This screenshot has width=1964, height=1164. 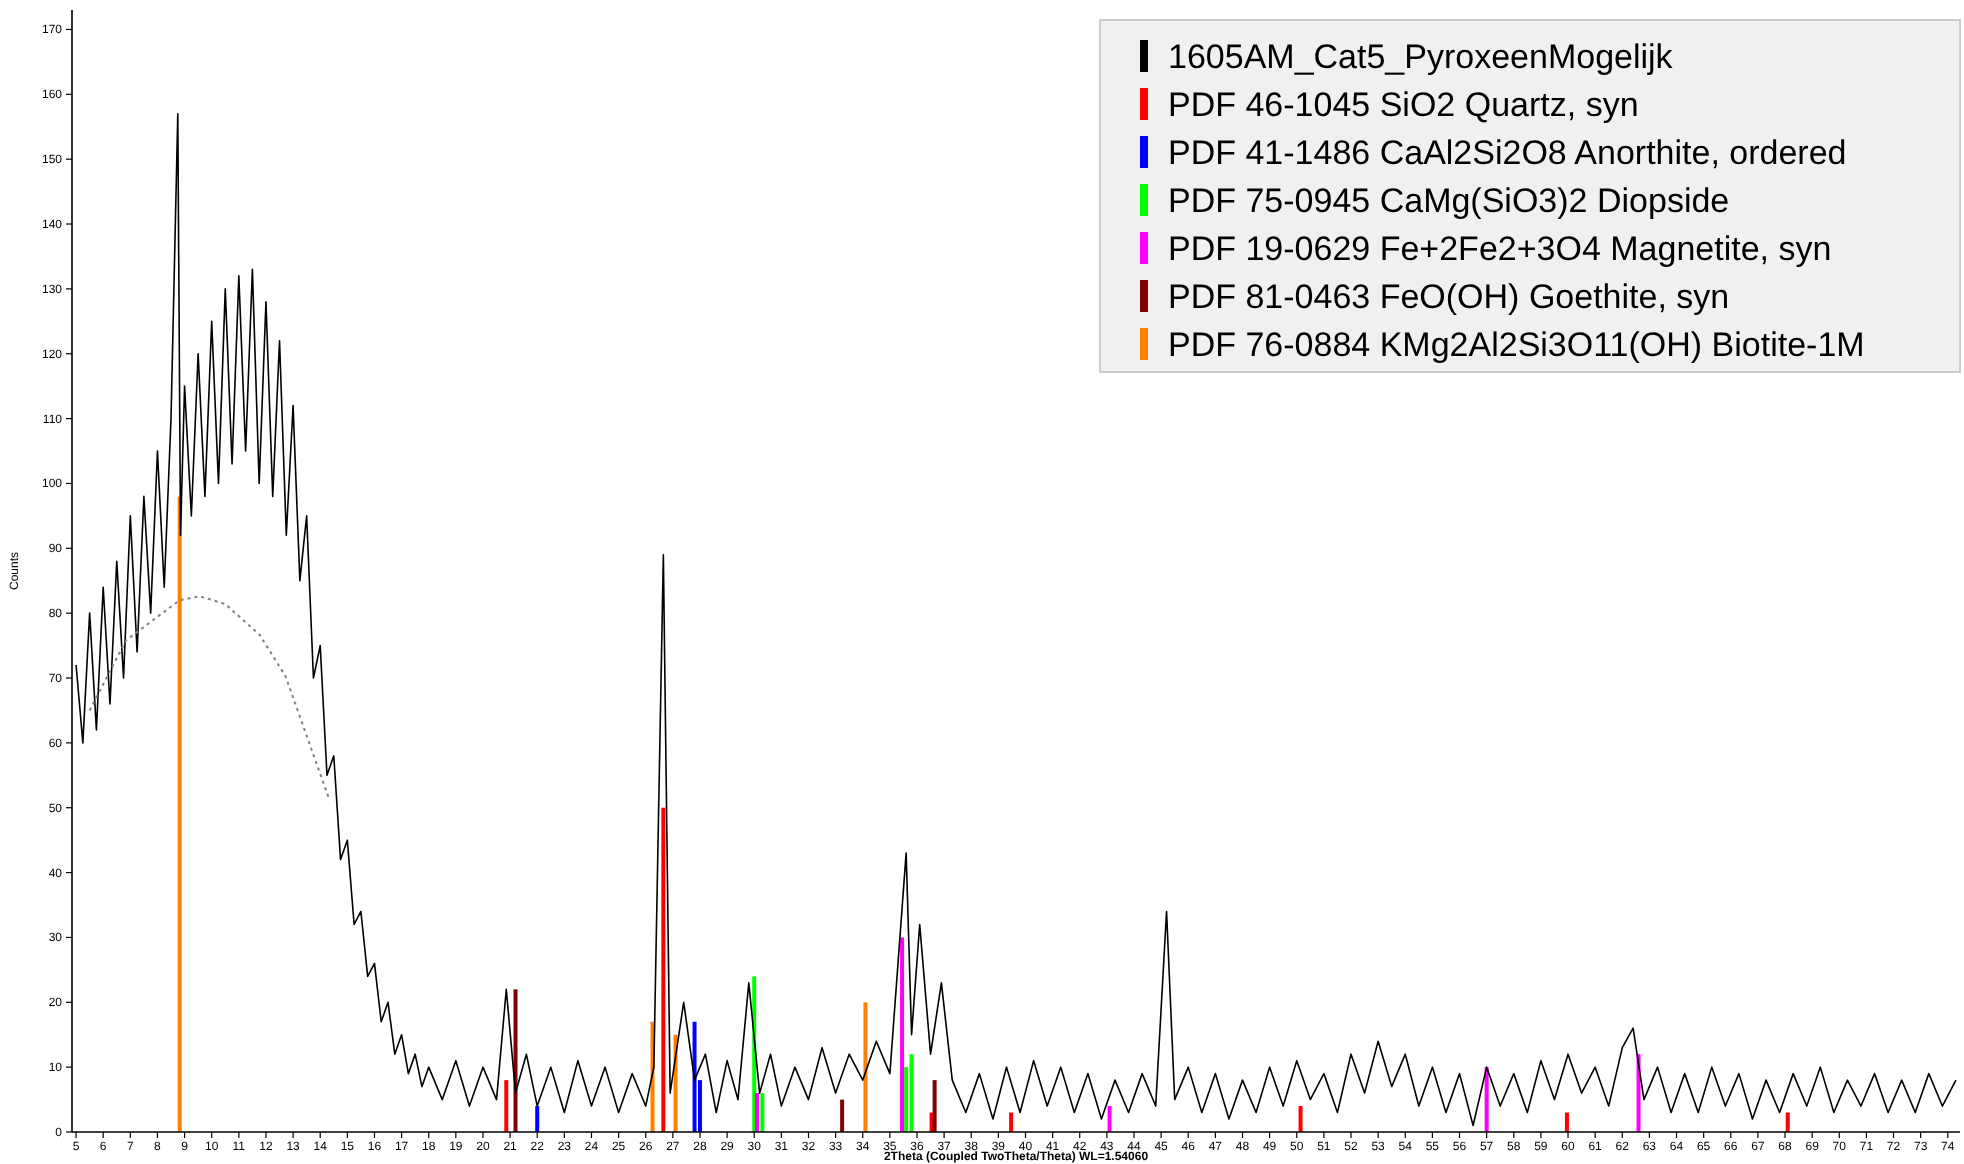 What do you see at coordinates (1449, 297) in the screenshot?
I see `legend-label: PDF 81-0463 FeO(OH) Goethite, syn` at bounding box center [1449, 297].